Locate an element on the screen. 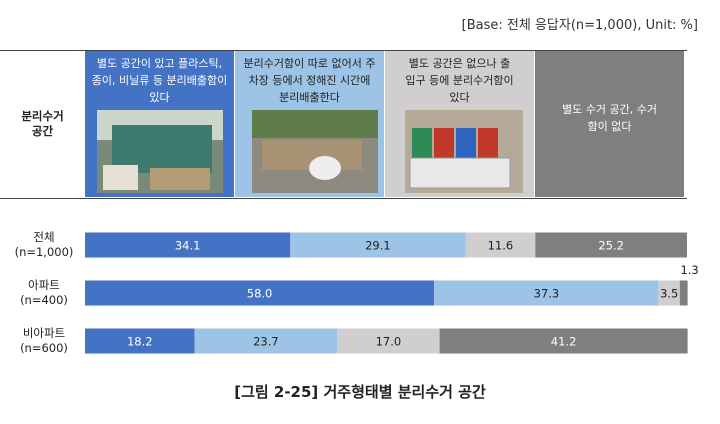 The height and width of the screenshot is (424, 720). header-label: 분리수거 공간 is located at coordinates (42, 123).